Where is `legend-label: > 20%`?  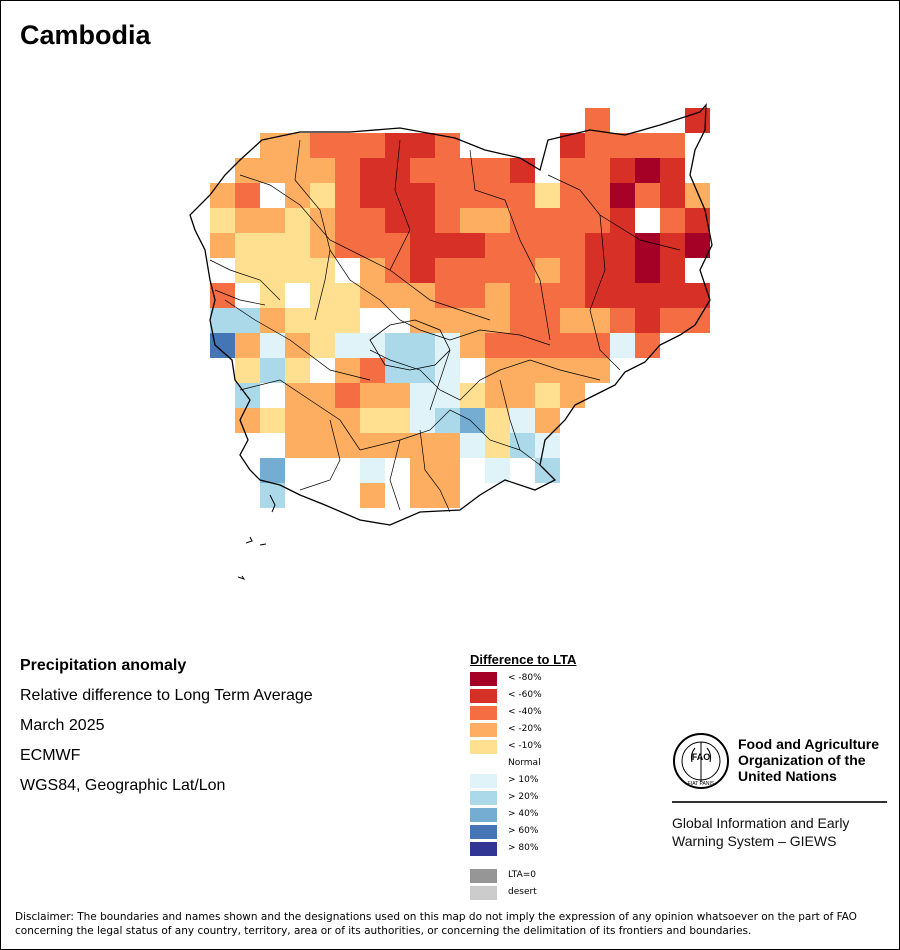 legend-label: > 20% is located at coordinates (523, 797).